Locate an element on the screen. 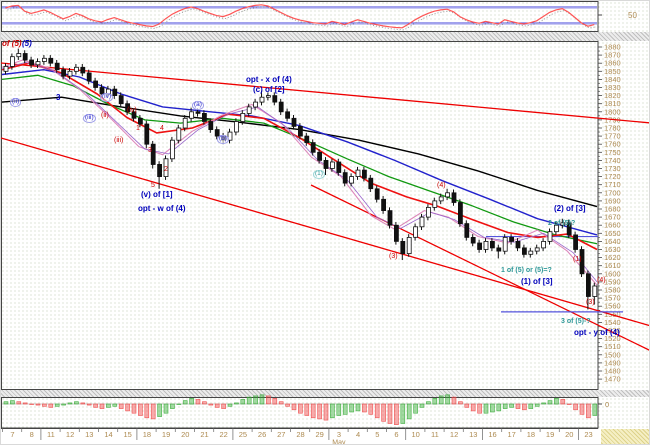 The width and height of the screenshot is (650, 445). svg-text: 1650 is located at coordinates (612, 233).